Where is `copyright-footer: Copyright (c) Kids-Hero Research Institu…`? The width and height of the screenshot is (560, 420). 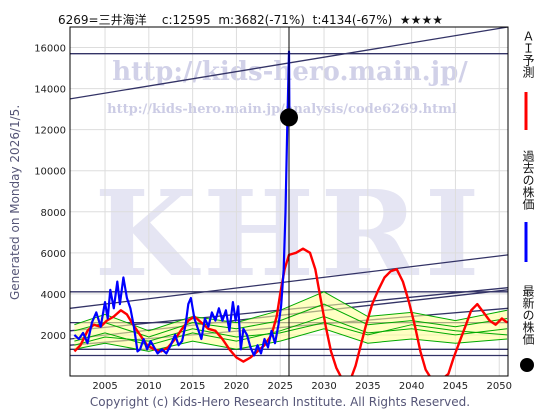
copyright-footer: Copyright (c) Kids-Hero Research Institu… is located at coordinates (280, 402).